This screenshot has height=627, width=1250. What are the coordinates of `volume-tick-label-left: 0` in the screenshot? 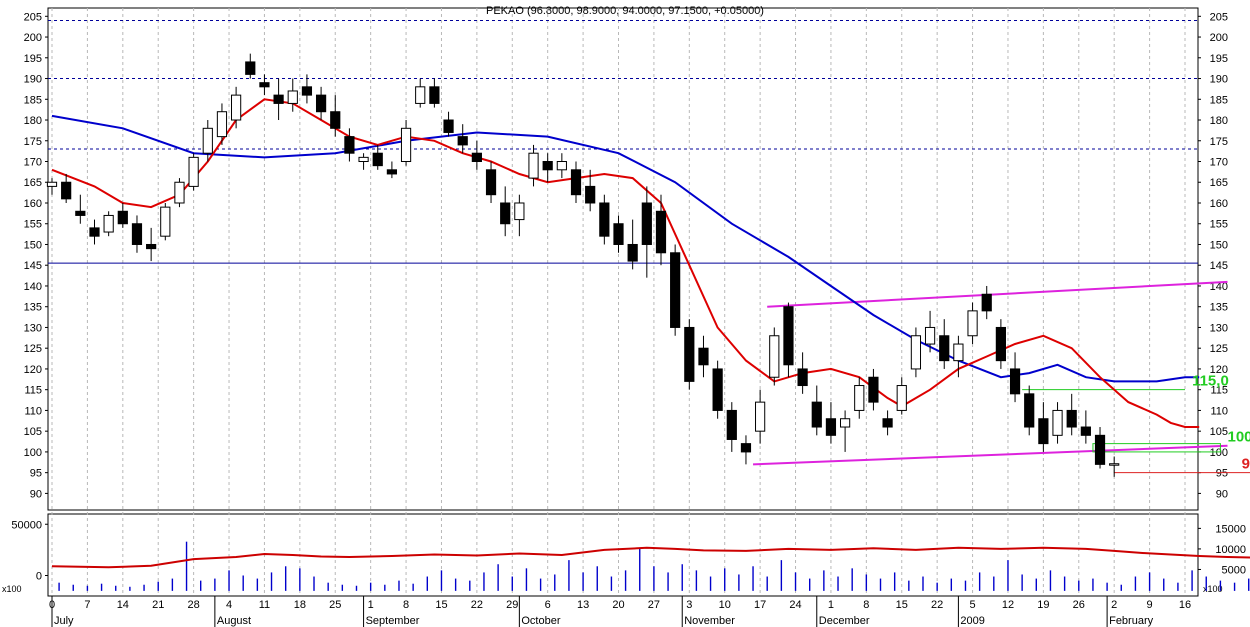 It's located at (39, 577).